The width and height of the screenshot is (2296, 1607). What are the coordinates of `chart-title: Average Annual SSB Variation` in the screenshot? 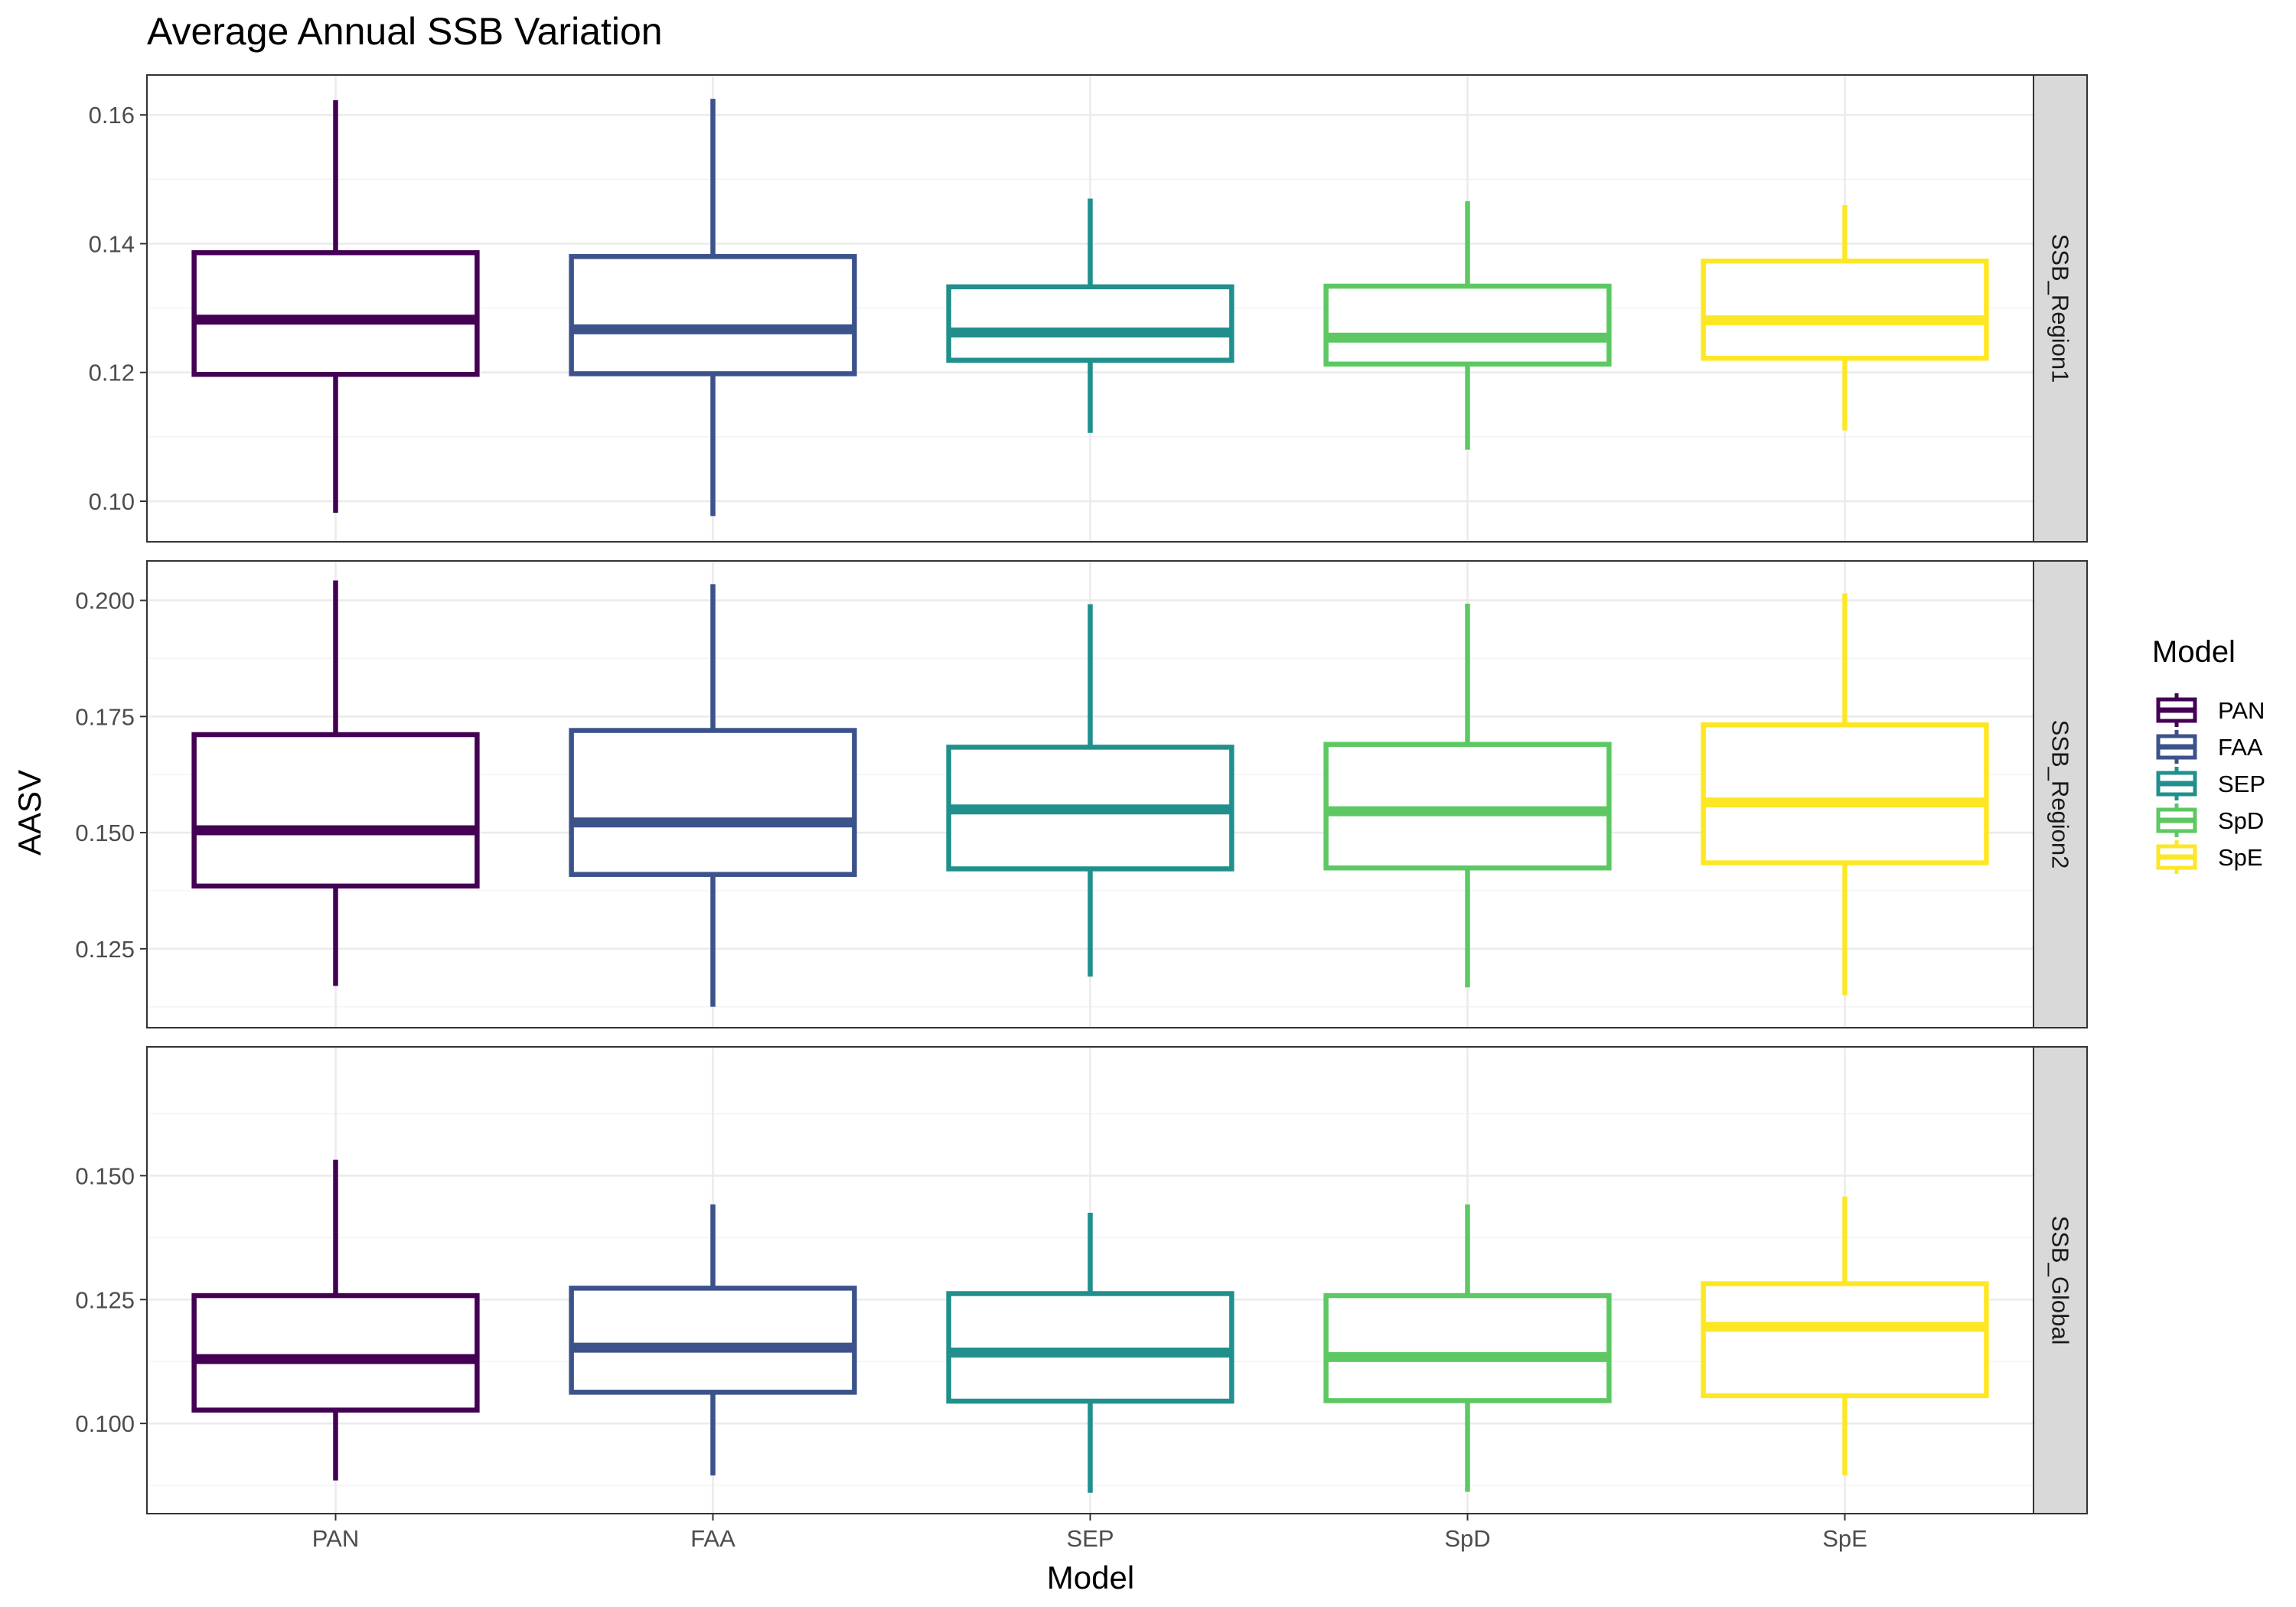 It's located at (405, 31).